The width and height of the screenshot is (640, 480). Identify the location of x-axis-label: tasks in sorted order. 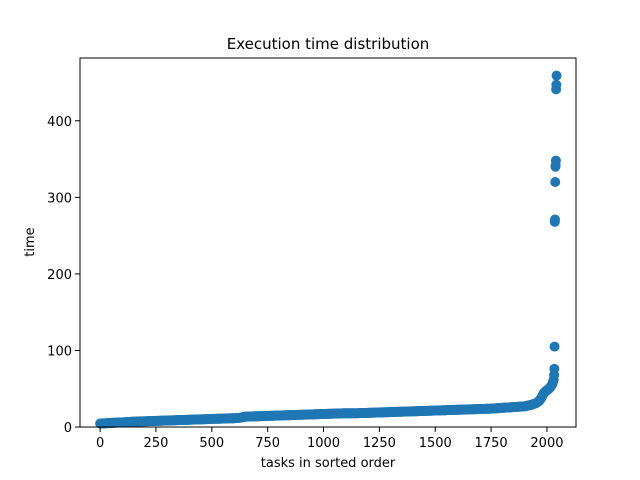
(328, 463).